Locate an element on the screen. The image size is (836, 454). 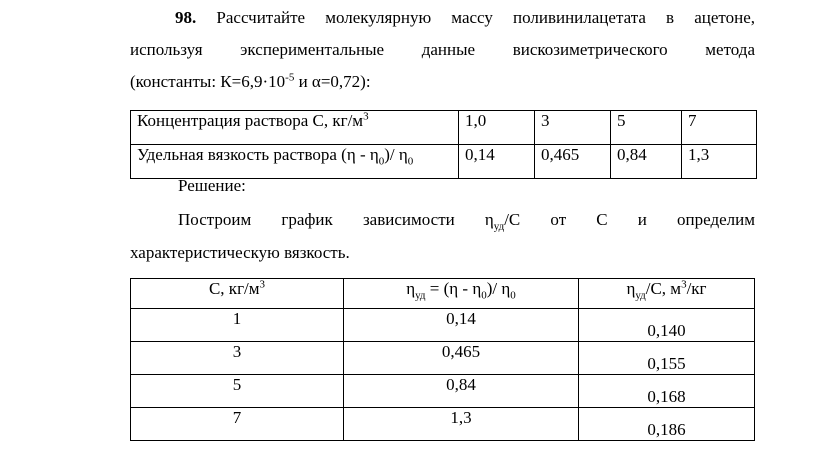
cell: 0,140 is located at coordinates (666, 325).